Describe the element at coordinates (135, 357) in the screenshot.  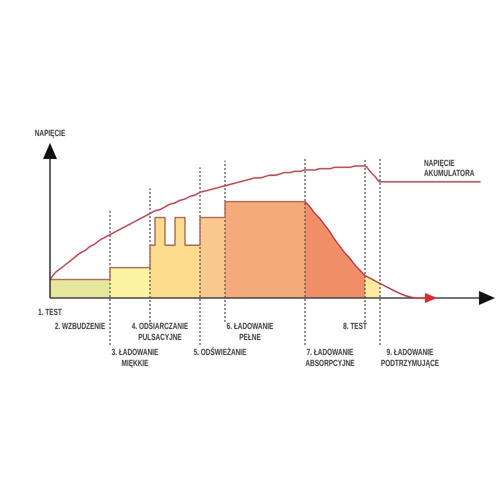
I see `text: 3. ŁADOWANIE MIĘKKIE` at that location.